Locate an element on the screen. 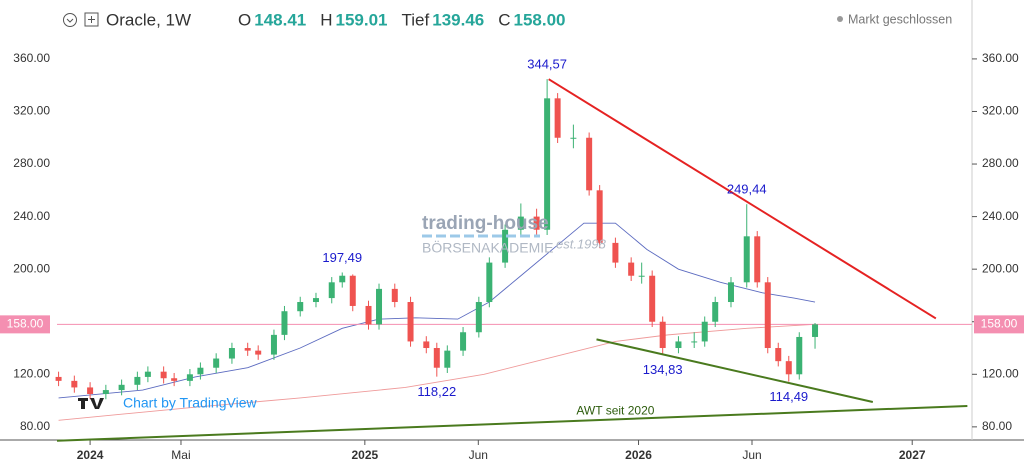 The image size is (1024, 467). ohlc-label: H is located at coordinates (326, 19).